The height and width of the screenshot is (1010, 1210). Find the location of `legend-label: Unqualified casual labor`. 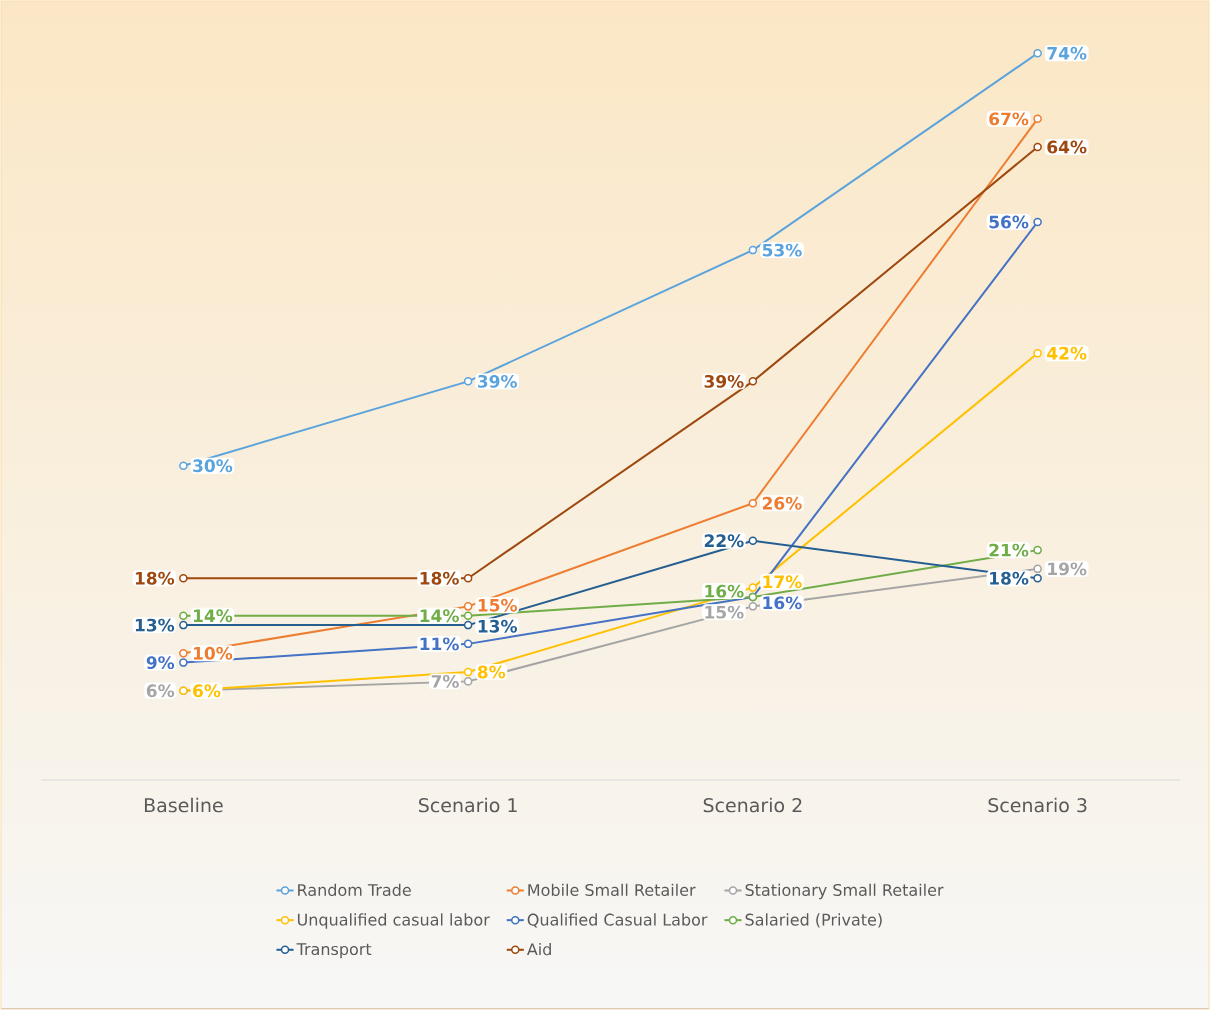

legend-label: Unqualified casual labor is located at coordinates (393, 921).